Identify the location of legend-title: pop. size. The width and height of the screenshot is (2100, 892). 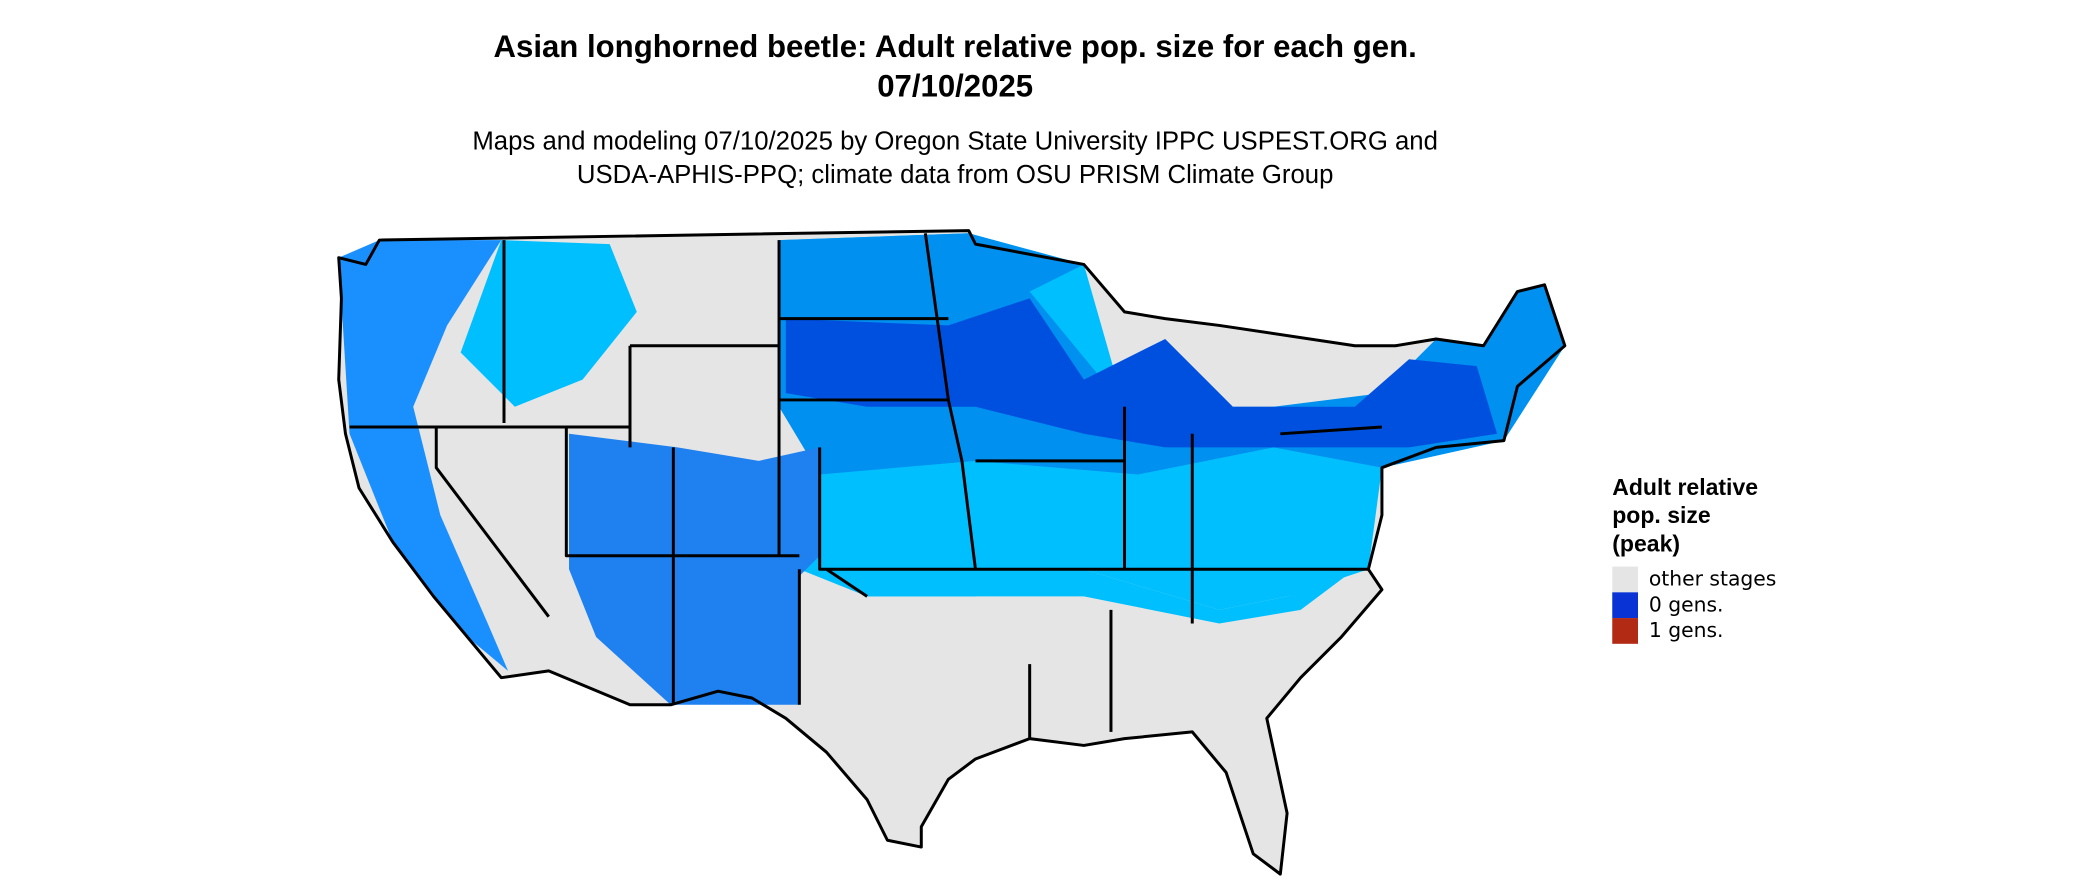
(1661, 515).